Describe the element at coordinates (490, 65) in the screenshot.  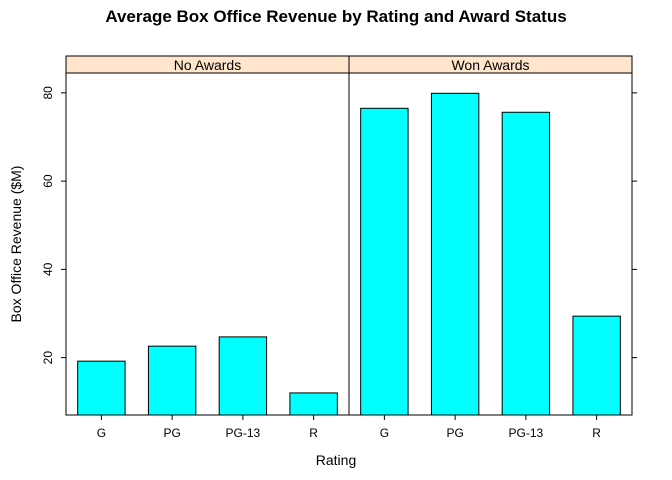
I see `strip-label: Won Awards` at that location.